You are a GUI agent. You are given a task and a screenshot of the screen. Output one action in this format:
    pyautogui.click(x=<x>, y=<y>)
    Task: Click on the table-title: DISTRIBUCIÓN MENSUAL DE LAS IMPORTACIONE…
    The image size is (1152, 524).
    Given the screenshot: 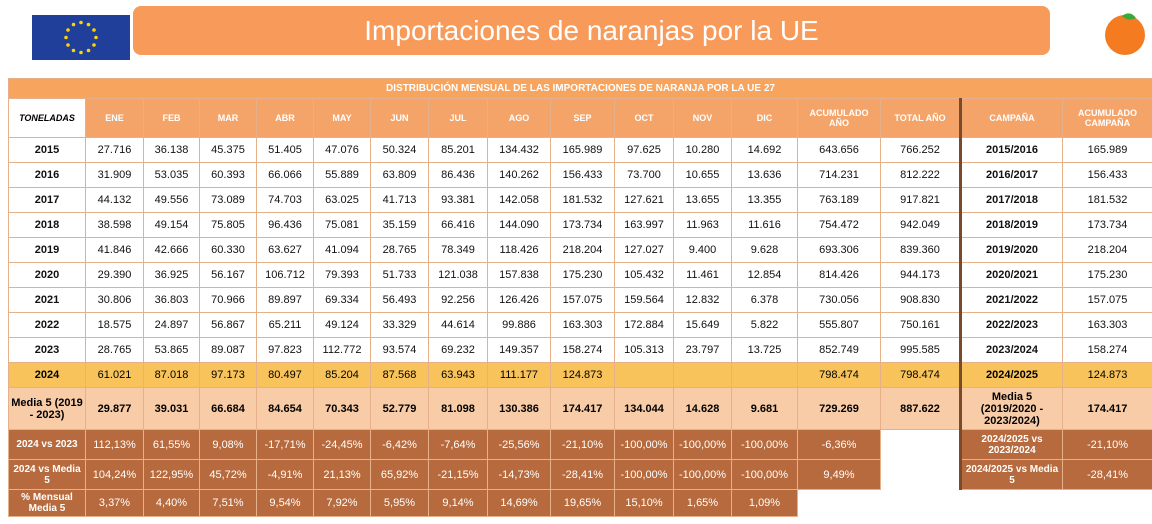 What is the action you would take?
    pyautogui.click(x=580, y=88)
    